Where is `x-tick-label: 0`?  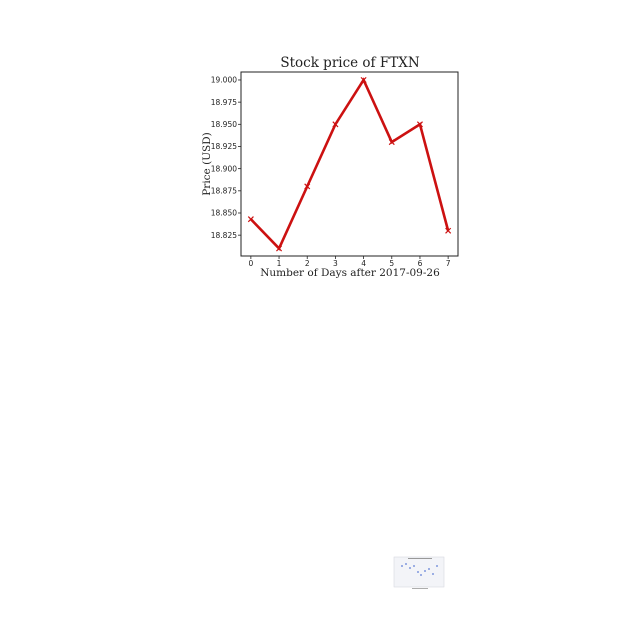
x-tick-label: 0 is located at coordinates (250, 263).